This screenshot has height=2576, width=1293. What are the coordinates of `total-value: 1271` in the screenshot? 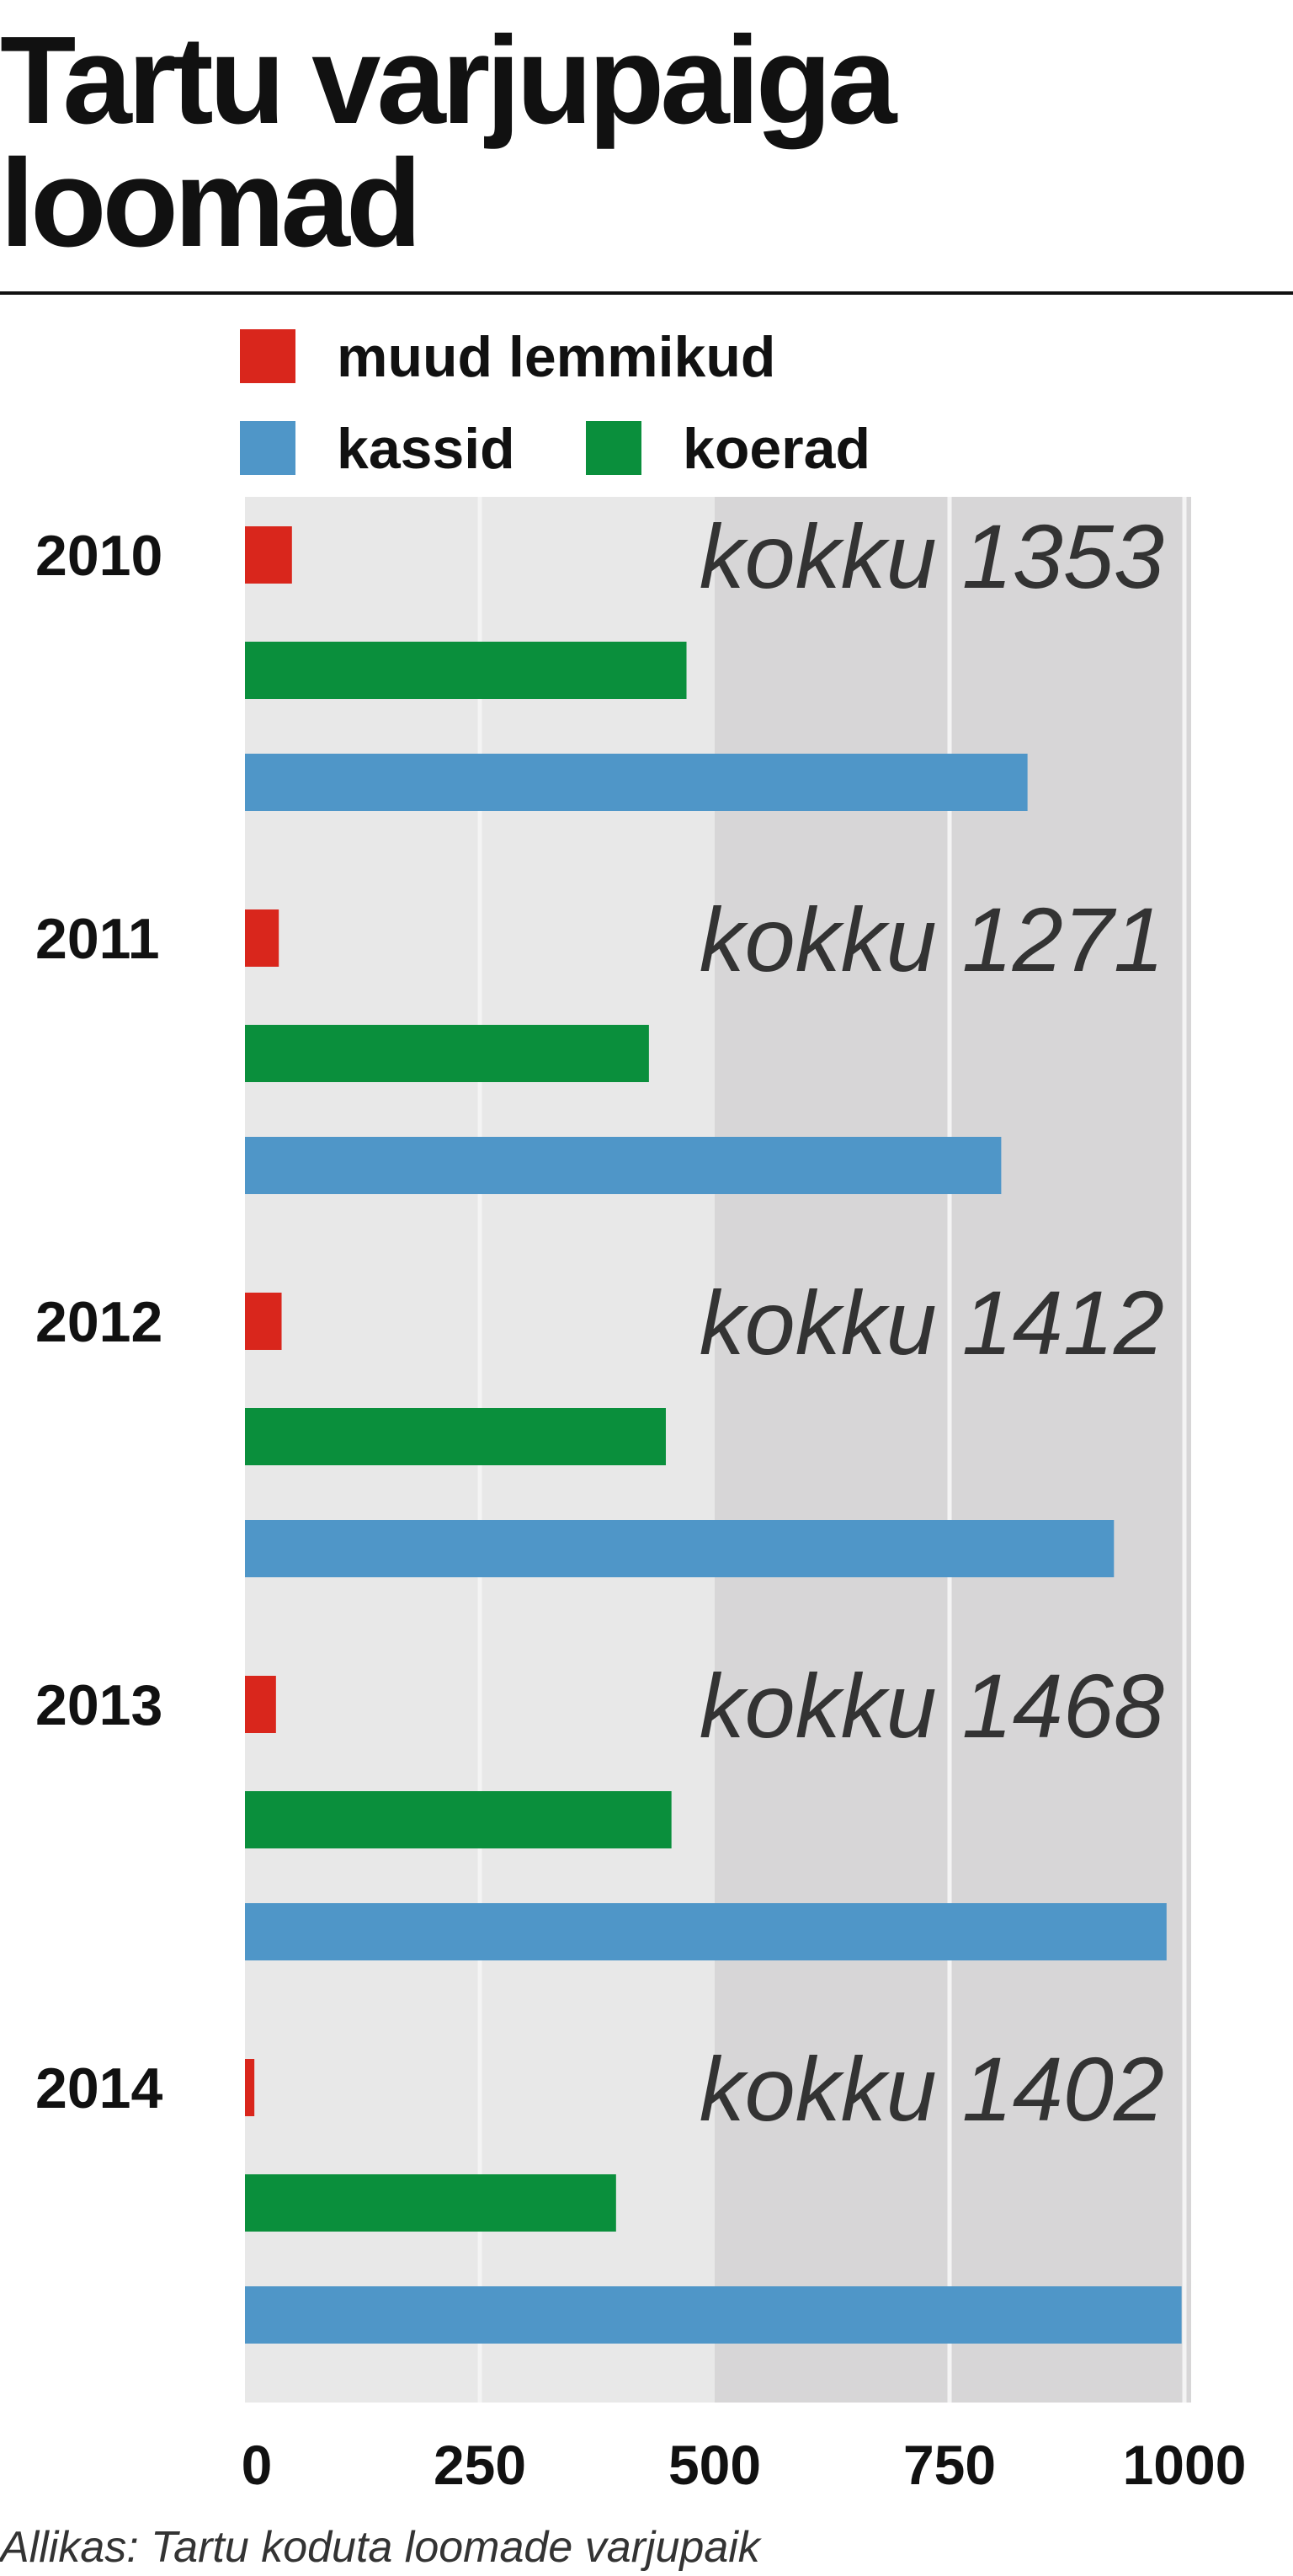 It's located at (1063, 939).